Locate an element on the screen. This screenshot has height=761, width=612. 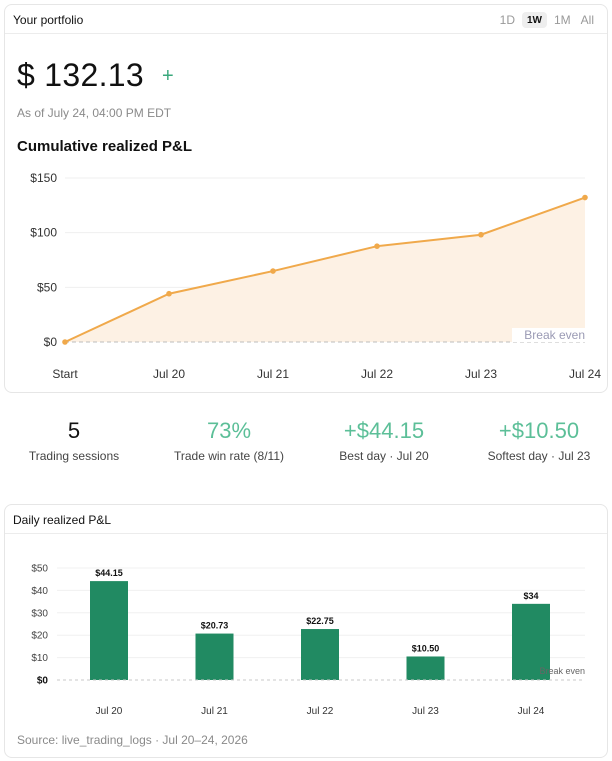
y-tick-label: $100 is located at coordinates (43, 233).